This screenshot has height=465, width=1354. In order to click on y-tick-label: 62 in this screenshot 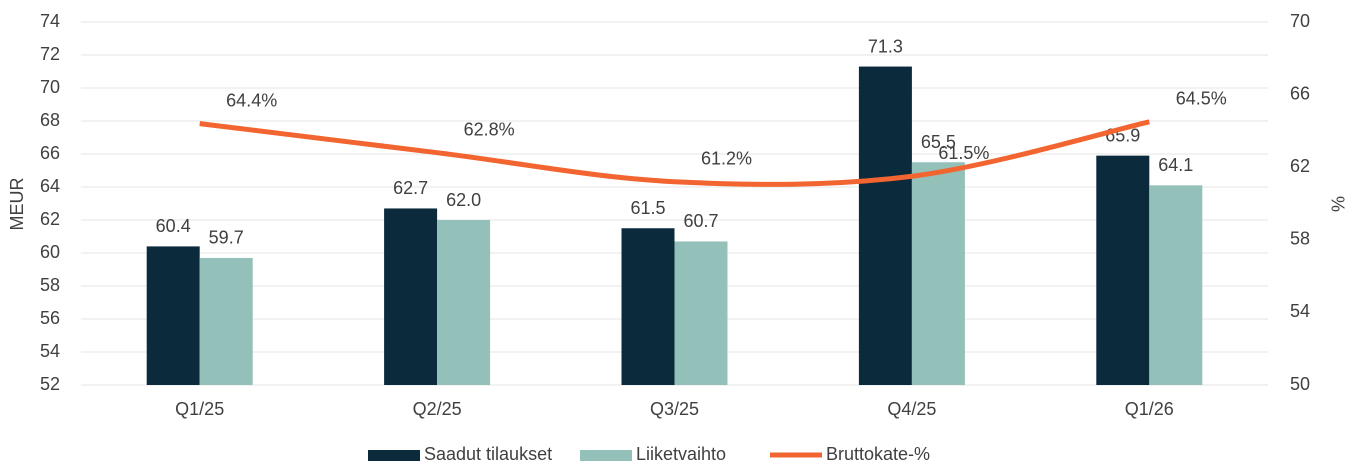, I will do `click(50, 219)`.